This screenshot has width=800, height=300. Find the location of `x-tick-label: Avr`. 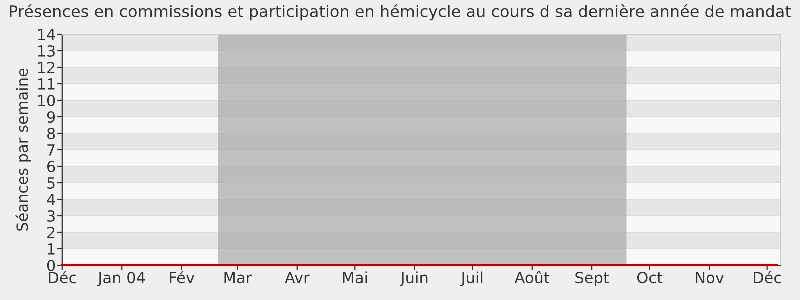

x-tick-label: Avr is located at coordinates (297, 278).